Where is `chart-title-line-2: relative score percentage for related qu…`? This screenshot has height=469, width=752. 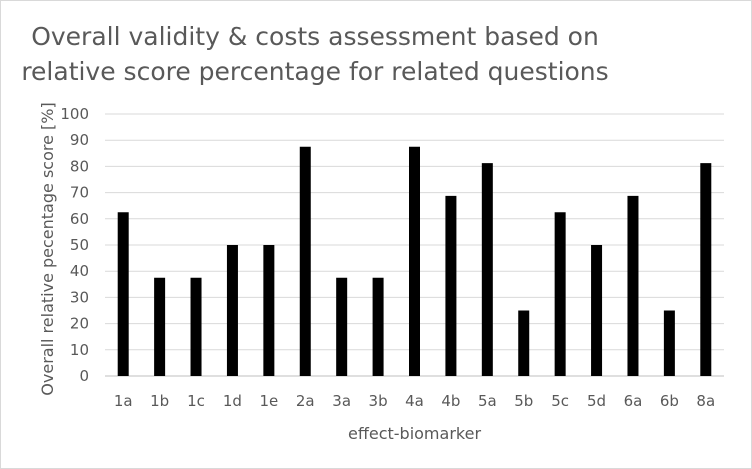 chart-title-line-2: relative score percentage for related qu… is located at coordinates (315, 71).